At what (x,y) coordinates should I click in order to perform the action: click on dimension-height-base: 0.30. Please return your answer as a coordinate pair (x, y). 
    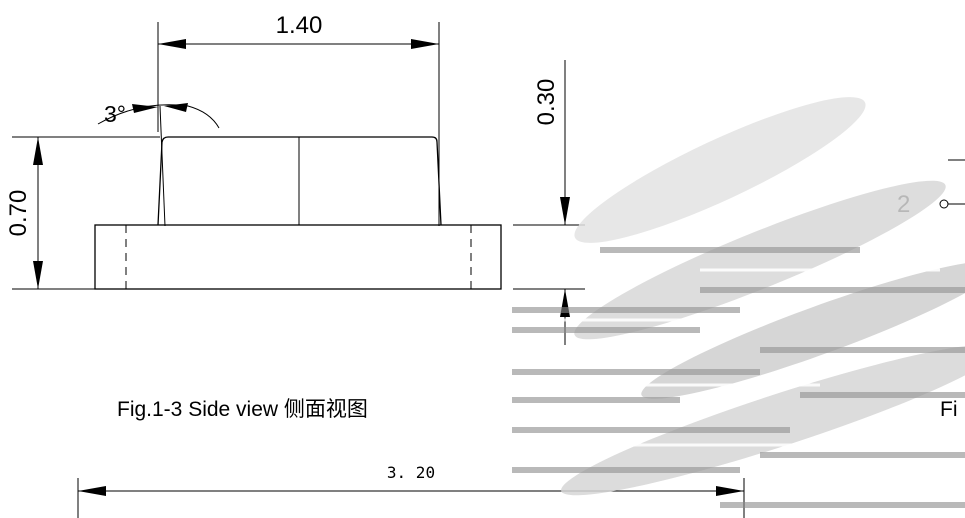
    Looking at the image, I should click on (549, 202).